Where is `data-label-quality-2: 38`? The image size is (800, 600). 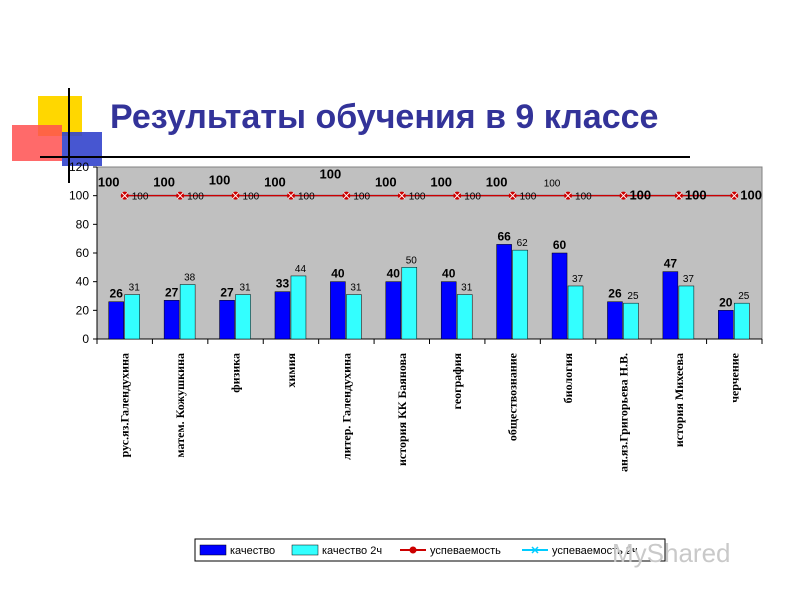
data-label-quality-2: 38 is located at coordinates (190, 278).